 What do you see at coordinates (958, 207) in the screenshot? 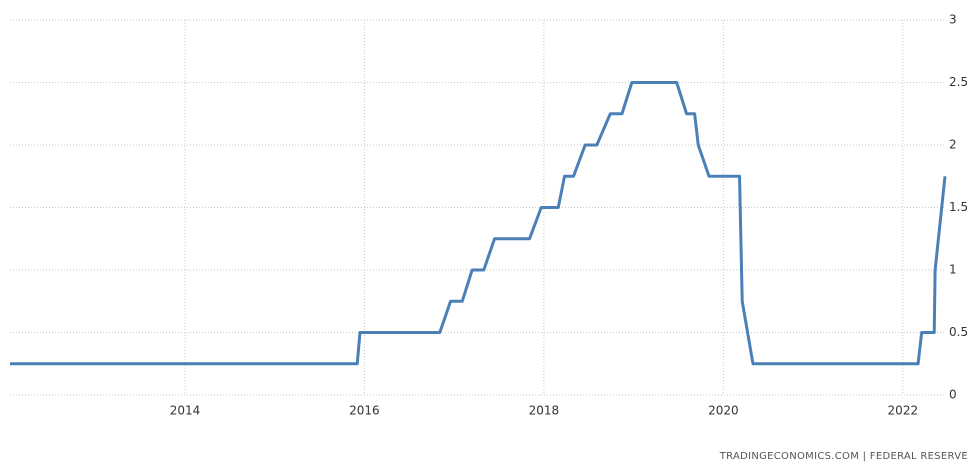
I see `y-tick-label: 1.5` at bounding box center [958, 207].